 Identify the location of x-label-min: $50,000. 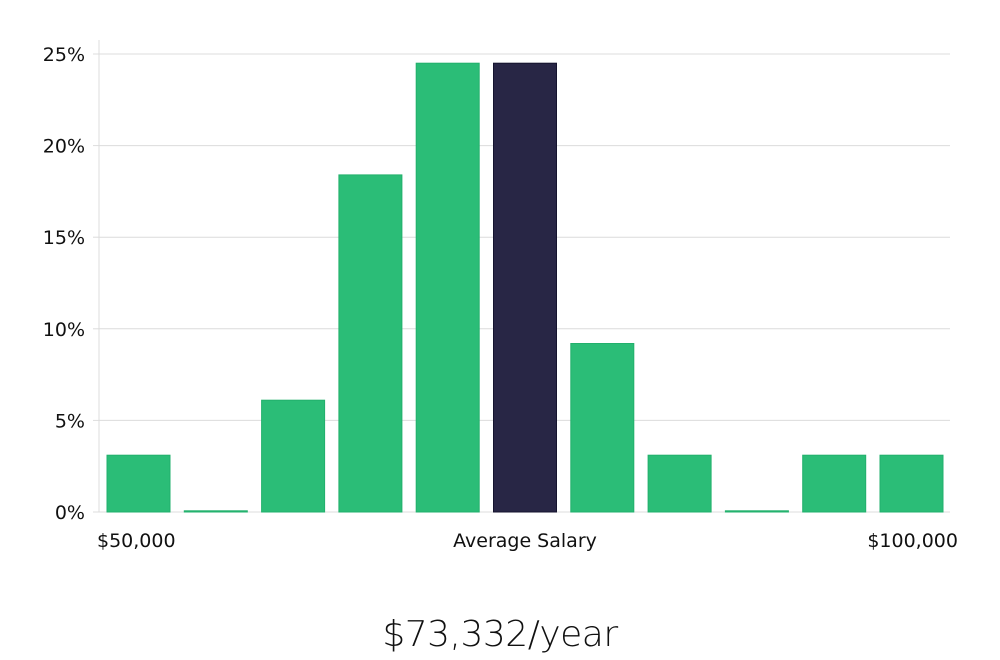
(136, 541).